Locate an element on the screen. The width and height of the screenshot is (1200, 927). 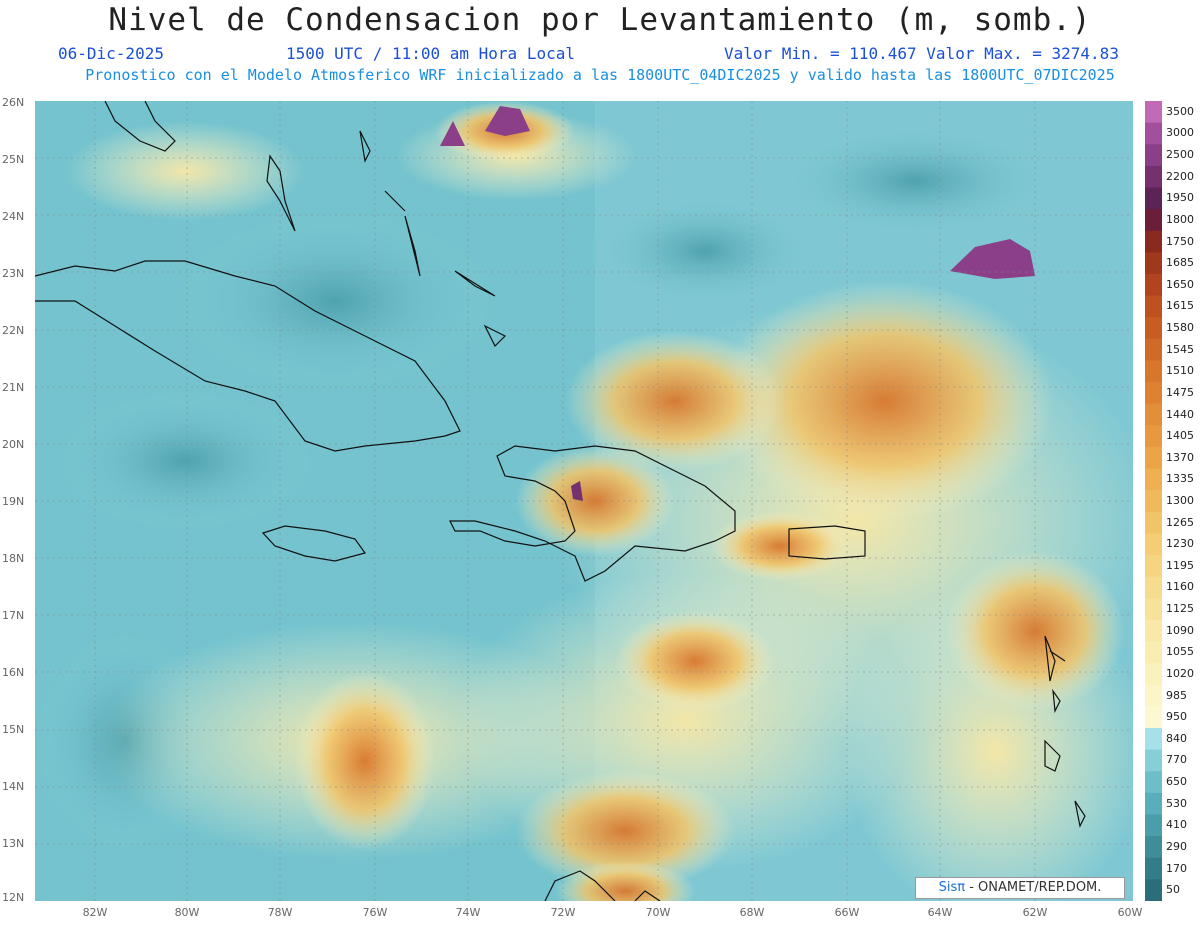
cuba-coastline is located at coordinates (248, 356).